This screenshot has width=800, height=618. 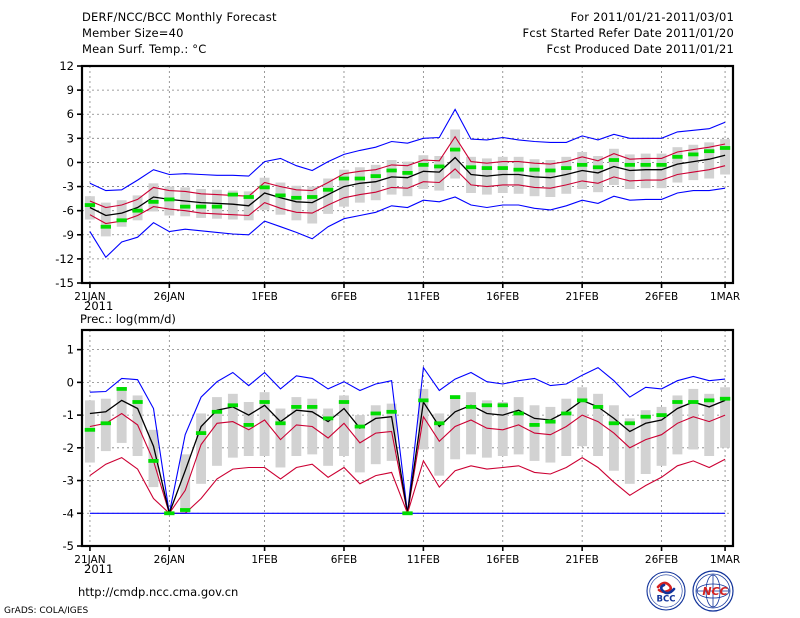 I want to click on series-median, so click(x=407, y=185).